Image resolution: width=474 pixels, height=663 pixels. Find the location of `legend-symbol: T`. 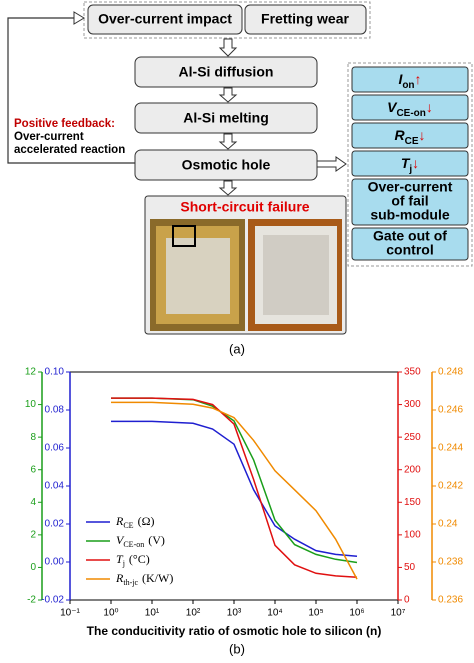

legend-symbol: T is located at coordinates (120, 559).